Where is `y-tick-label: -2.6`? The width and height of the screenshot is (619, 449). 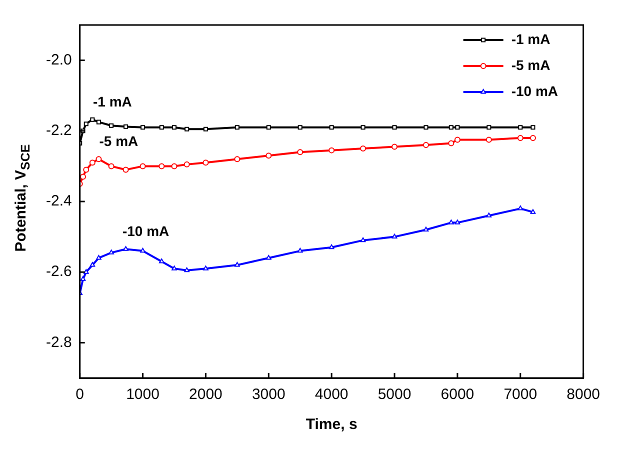
y-tick-label: -2.6 is located at coordinates (59, 271).